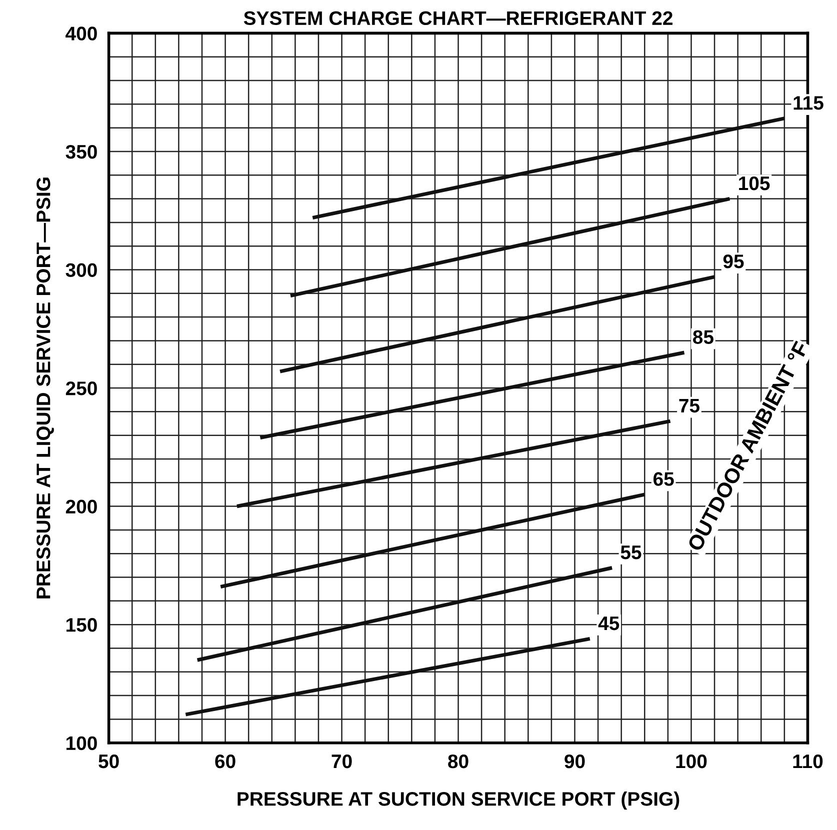 The width and height of the screenshot is (837, 830). I want to click on y-tick-label: 350, so click(81, 151).